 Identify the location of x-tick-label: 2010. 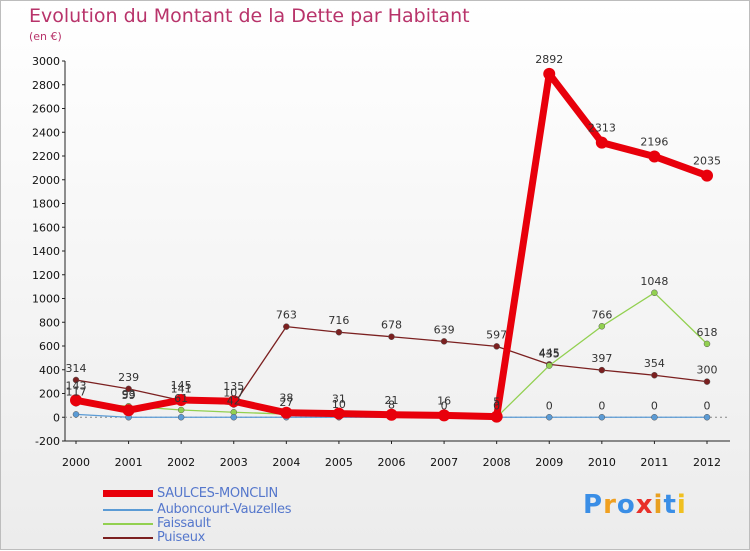
(602, 462).